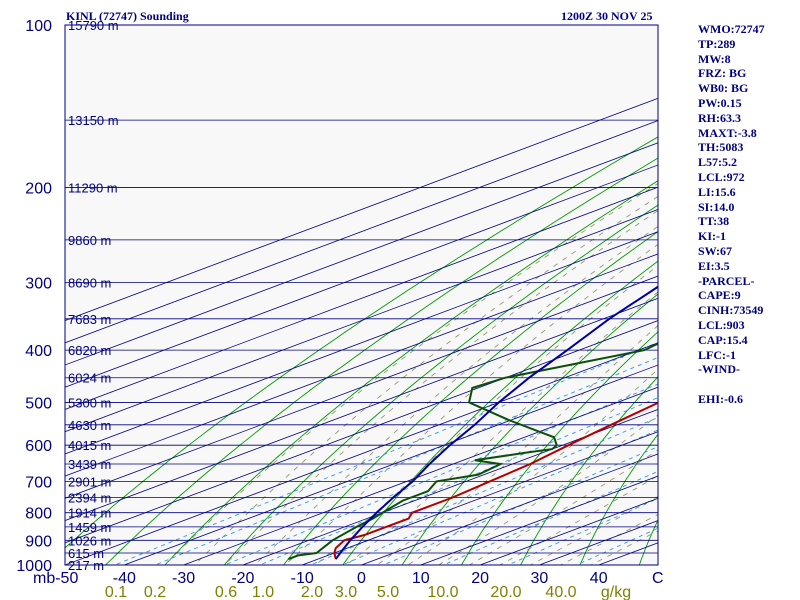 The width and height of the screenshot is (800, 600). What do you see at coordinates (89, 350) in the screenshot?
I see `height-label: 6820 m` at bounding box center [89, 350].